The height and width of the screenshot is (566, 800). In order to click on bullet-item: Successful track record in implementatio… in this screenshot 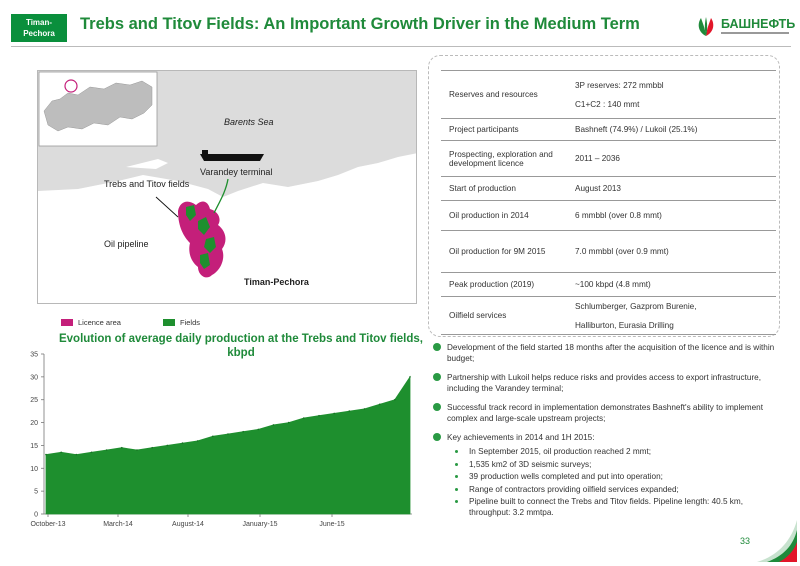, I will do `click(605, 413)`.